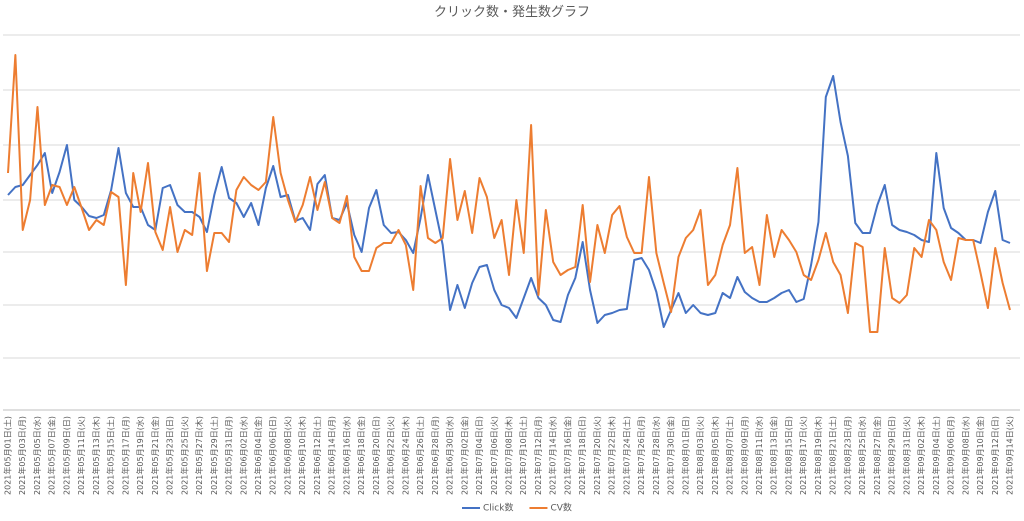  Describe the element at coordinates (641, 455) in the screenshot. I see `x-tick-label: 2021年07月26日(月)` at that location.